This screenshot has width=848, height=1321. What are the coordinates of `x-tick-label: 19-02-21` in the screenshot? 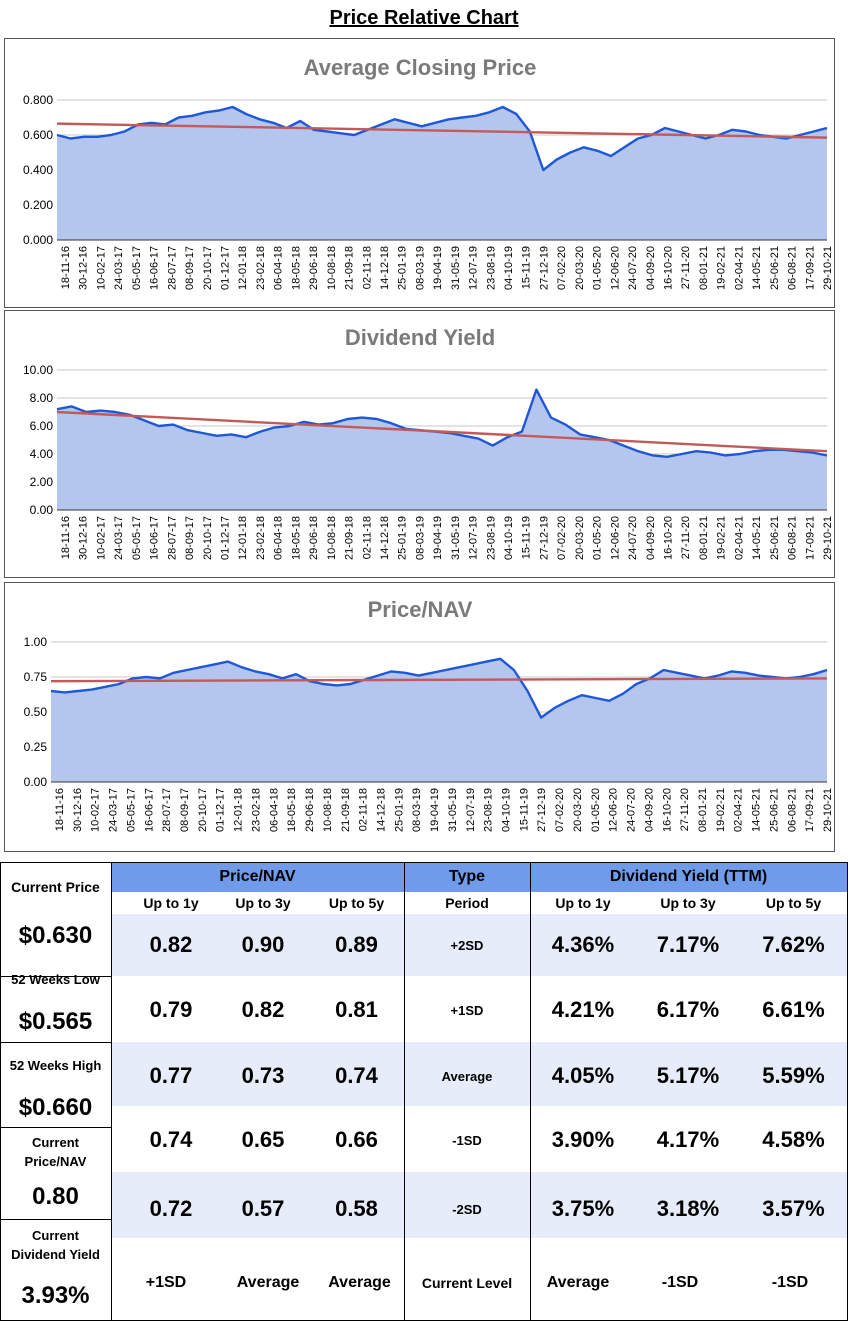 It's located at (722, 538).